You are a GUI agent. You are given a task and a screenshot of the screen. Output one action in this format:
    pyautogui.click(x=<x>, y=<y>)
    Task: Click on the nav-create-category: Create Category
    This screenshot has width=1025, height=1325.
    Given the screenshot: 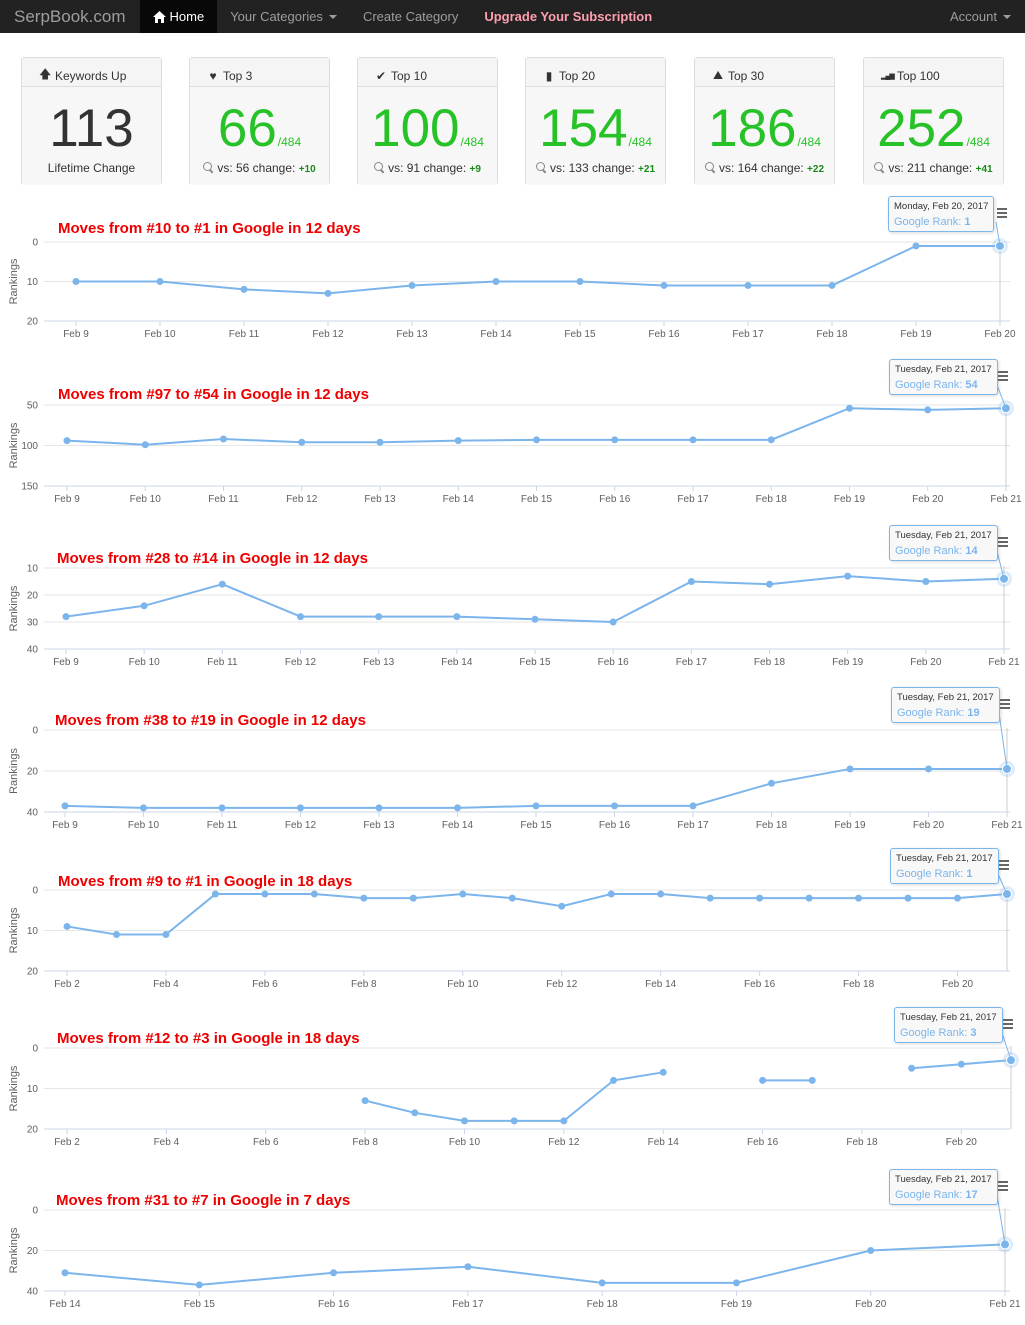 What is the action you would take?
    pyautogui.click(x=410, y=16)
    